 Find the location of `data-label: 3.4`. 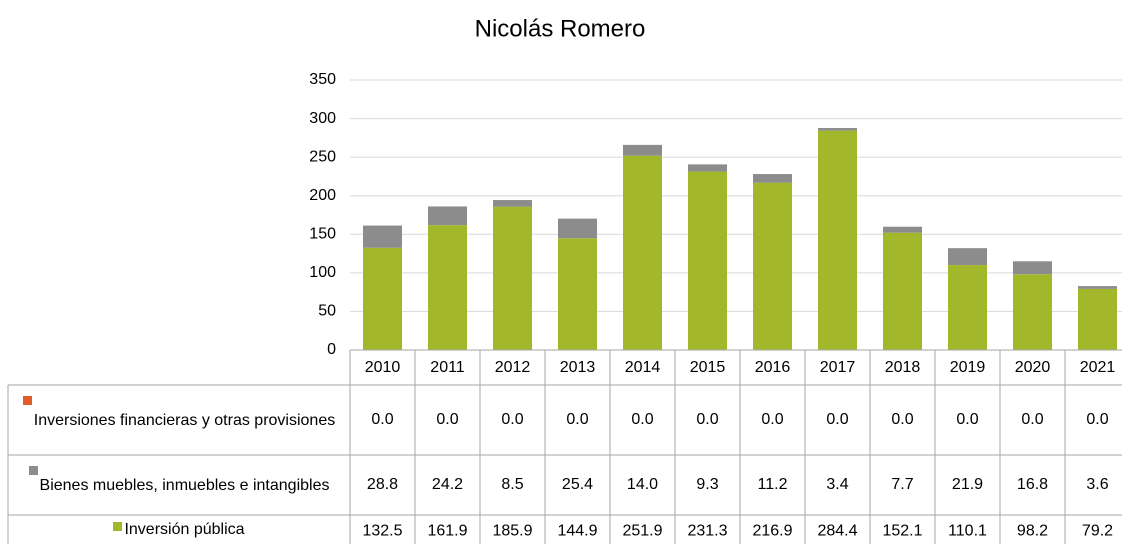

data-label: 3.4 is located at coordinates (837, 484).